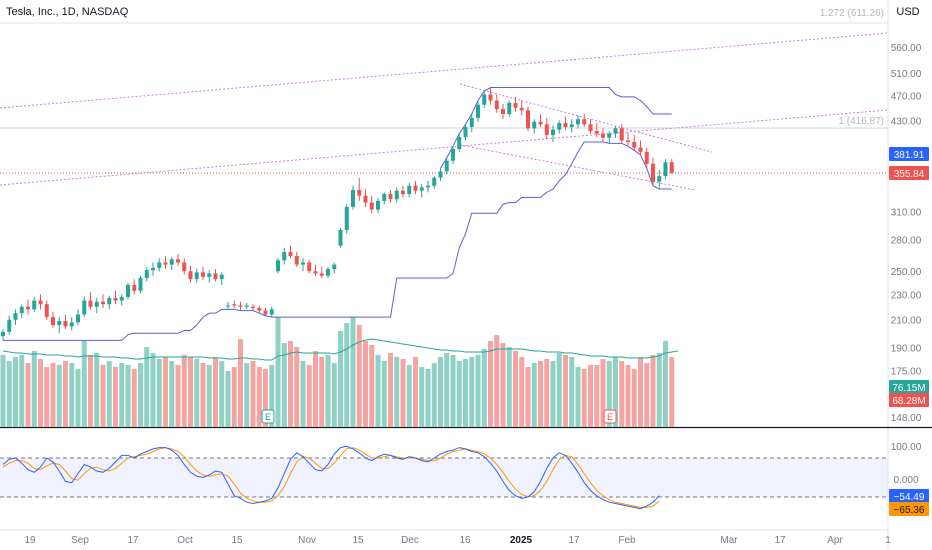 This screenshot has width=932, height=550. Describe the element at coordinates (80, 540) in the screenshot. I see `time-tick-label: Sep` at that location.